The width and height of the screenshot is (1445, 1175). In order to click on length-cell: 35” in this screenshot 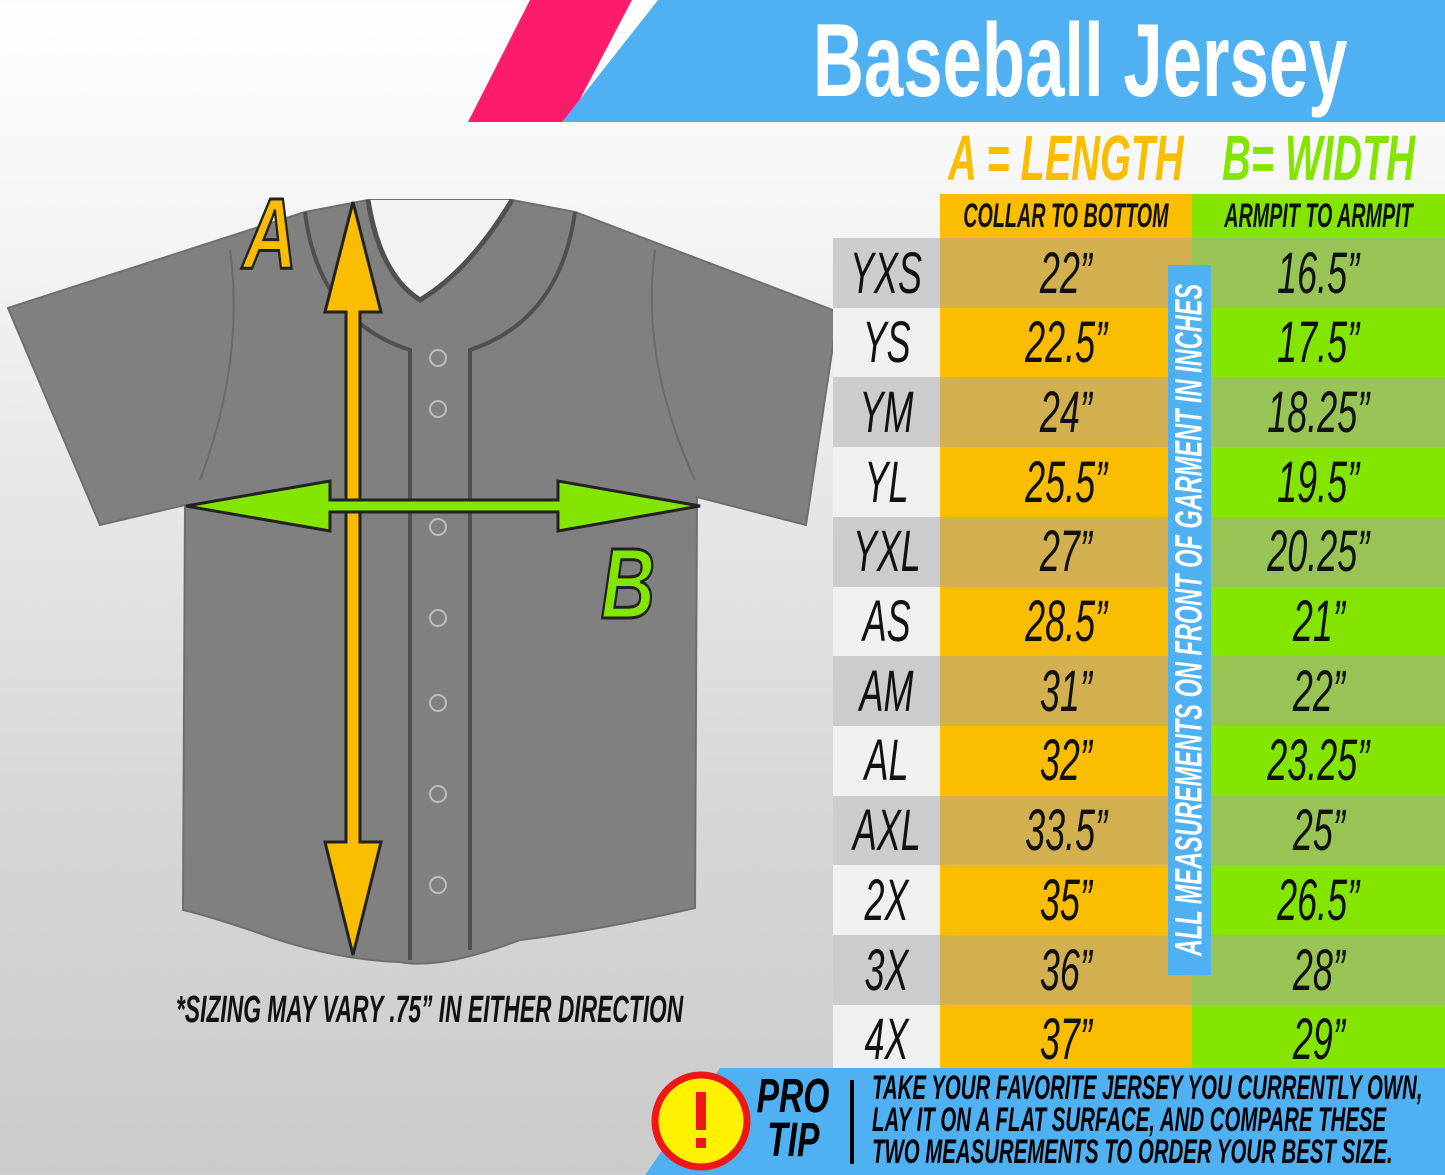, I will do `click(1066, 900)`.